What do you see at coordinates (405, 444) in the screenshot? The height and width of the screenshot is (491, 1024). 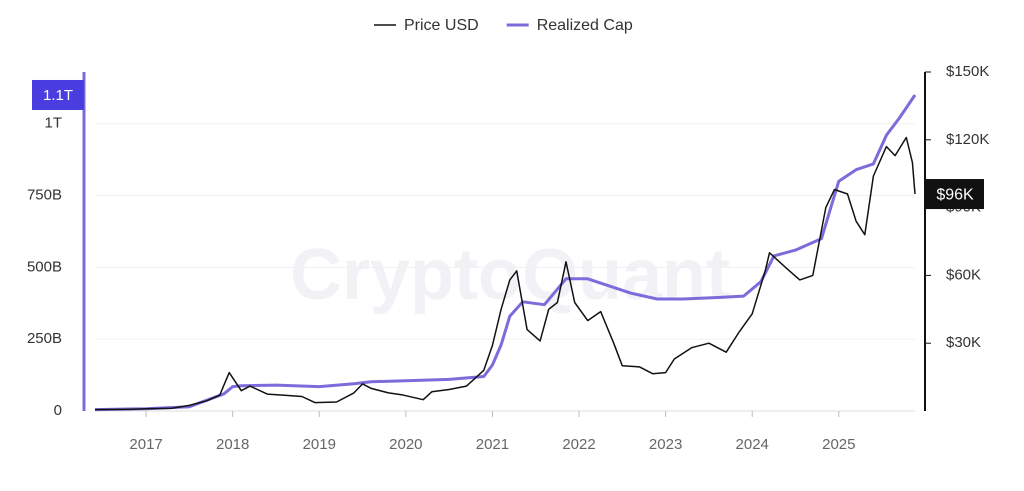 I see `x-tick-label: 2020` at bounding box center [405, 444].